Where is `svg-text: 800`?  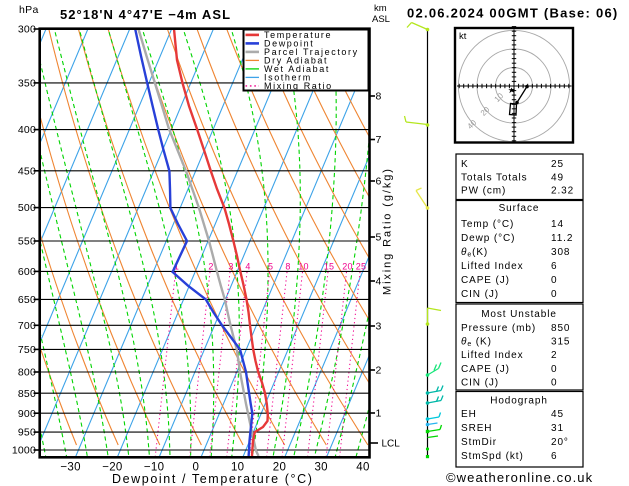
svg-text: 800 is located at coordinates (27, 373).